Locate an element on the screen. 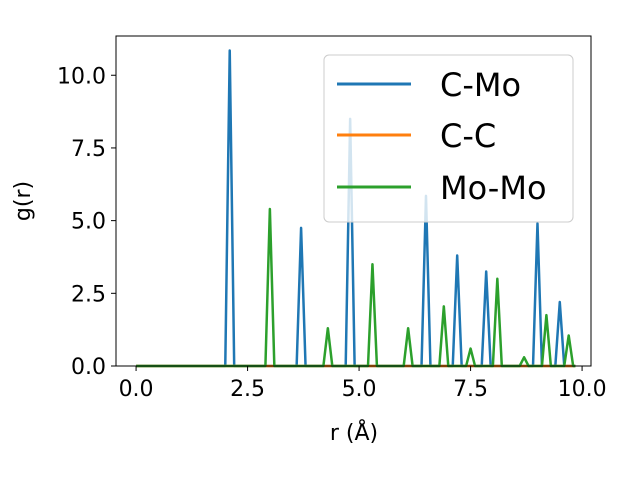 This screenshot has width=640, height=480. x-tick-label: 7.5 is located at coordinates (470, 389).